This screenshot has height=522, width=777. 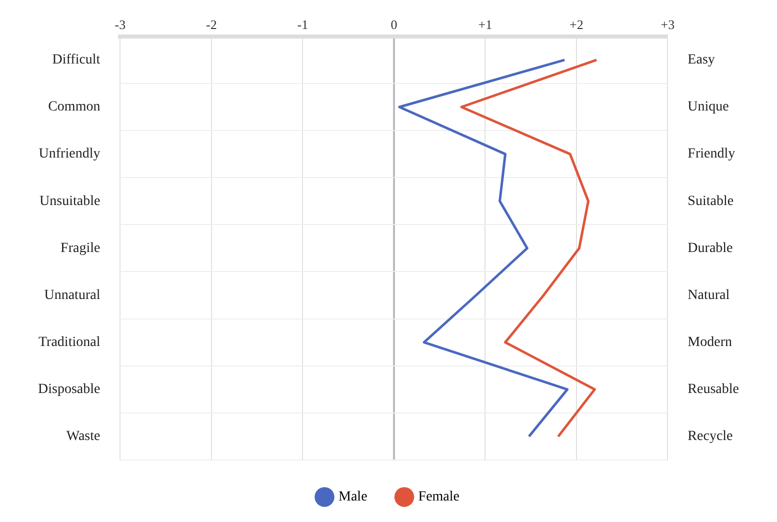 I want to click on x-tick-label: +2, so click(x=577, y=24).